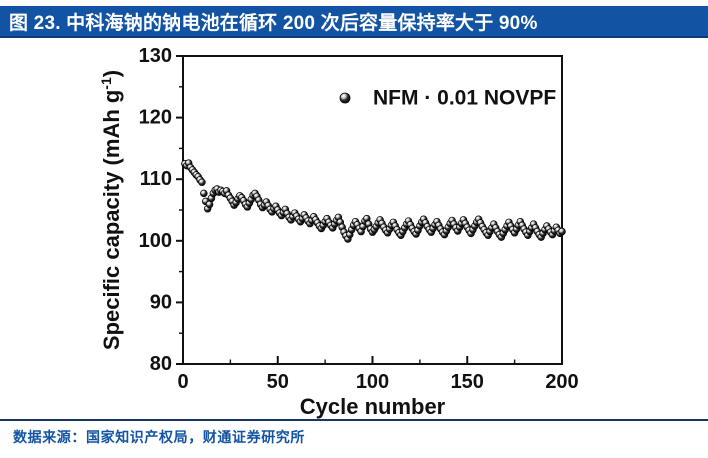 Image resolution: width=708 pixels, height=458 pixels. I want to click on svg-text: 200, so click(561, 382).